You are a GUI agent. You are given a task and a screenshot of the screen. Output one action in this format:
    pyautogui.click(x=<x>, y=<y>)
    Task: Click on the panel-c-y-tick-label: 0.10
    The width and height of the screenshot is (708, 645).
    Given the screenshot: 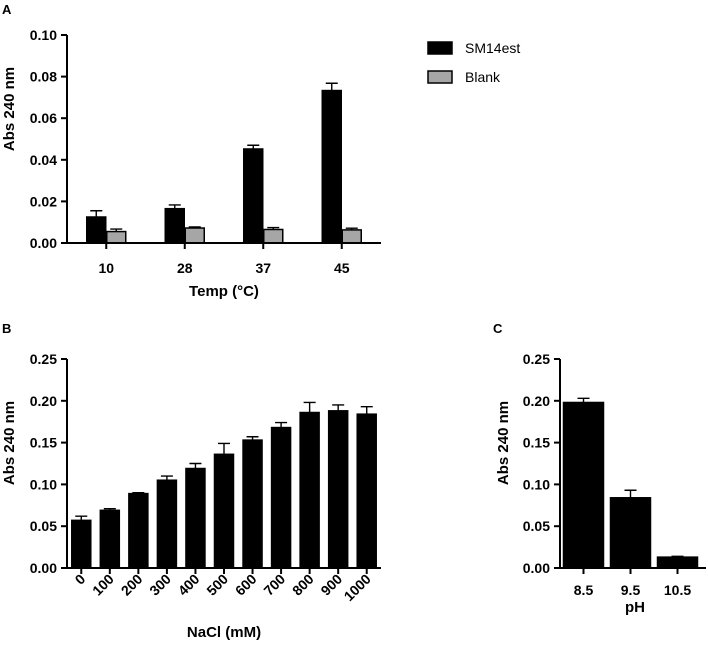 What is the action you would take?
    pyautogui.click(x=536, y=484)
    